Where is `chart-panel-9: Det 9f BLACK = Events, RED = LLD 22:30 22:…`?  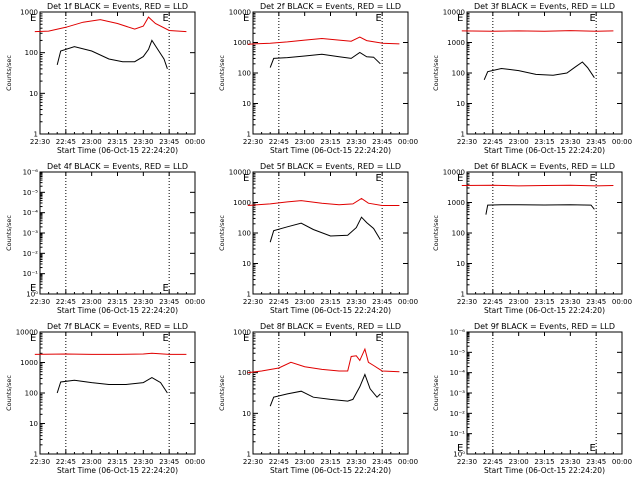
chart-panel-9: Det 9f BLACK = Events, RED = LLD 22:30 22:… is located at coordinates (532, 398).